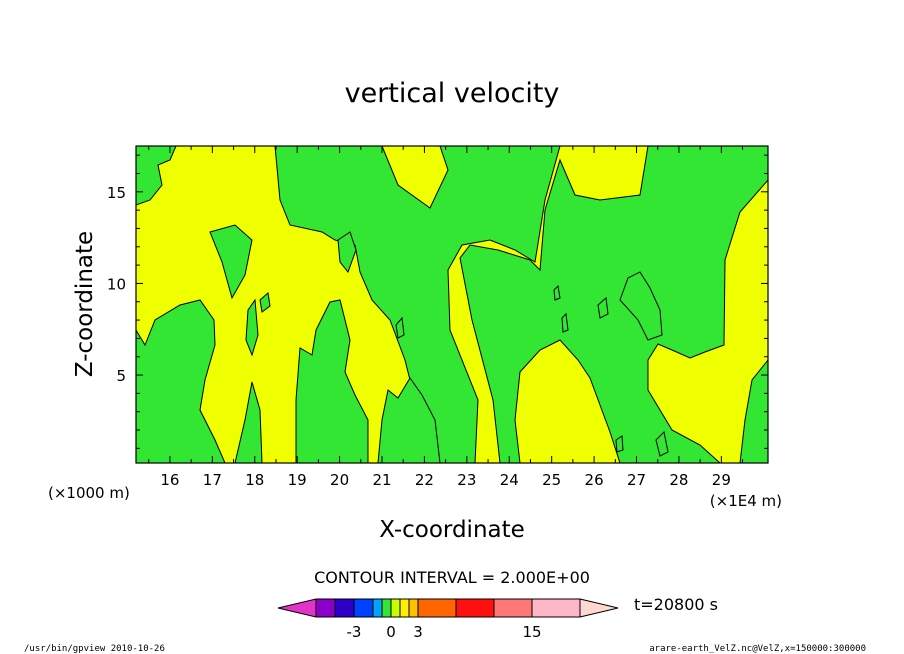  What do you see at coordinates (85, 304) in the screenshot?
I see `y-axis-label: Z-coordinate` at bounding box center [85, 304].